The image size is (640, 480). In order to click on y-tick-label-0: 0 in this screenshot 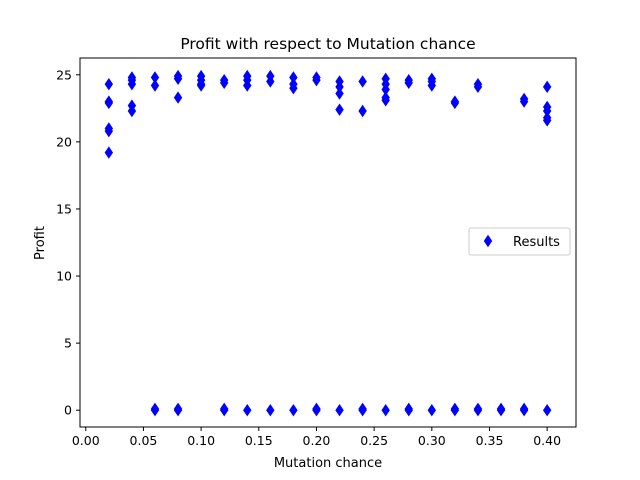, I will do `click(68, 410)`.